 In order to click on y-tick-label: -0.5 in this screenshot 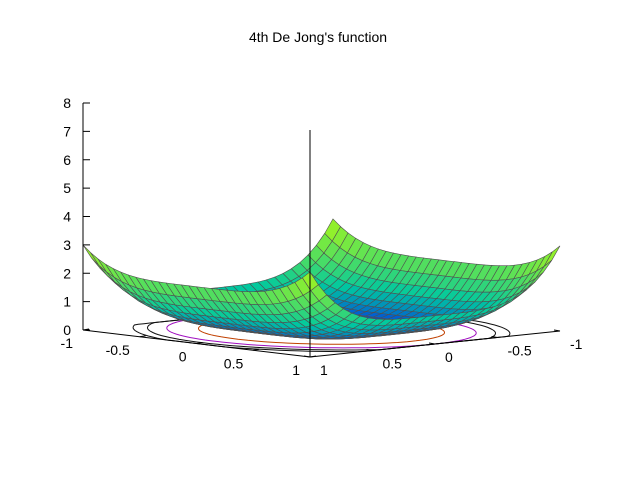, I will do `click(520, 351)`.